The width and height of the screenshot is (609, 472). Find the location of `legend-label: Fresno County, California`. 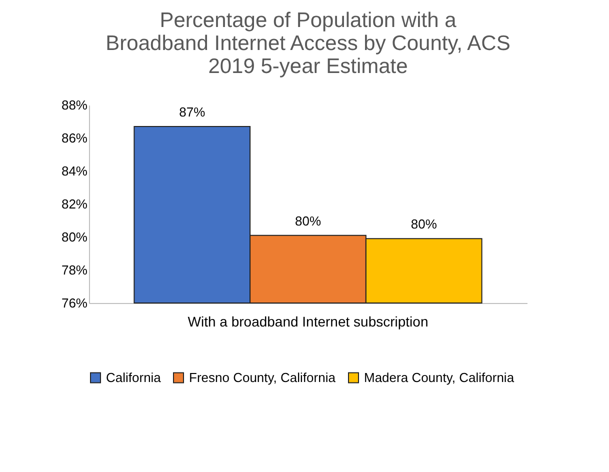

legend-label: Fresno County, California is located at coordinates (262, 377).